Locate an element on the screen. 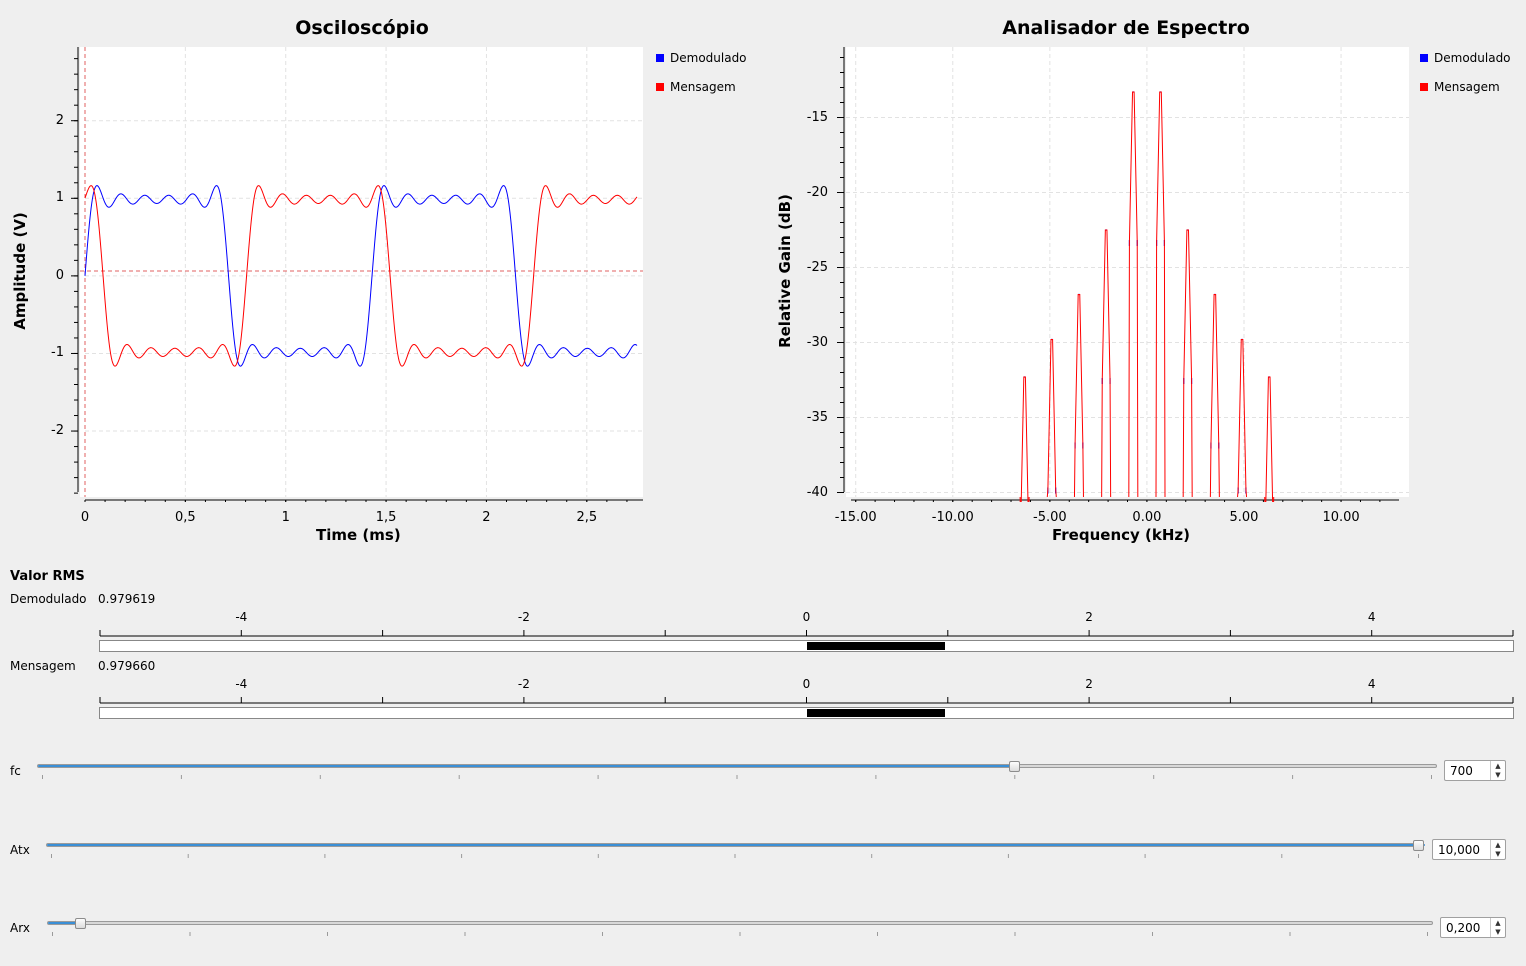  rms-mensagem-label: Mensagem is located at coordinates (43, 666).